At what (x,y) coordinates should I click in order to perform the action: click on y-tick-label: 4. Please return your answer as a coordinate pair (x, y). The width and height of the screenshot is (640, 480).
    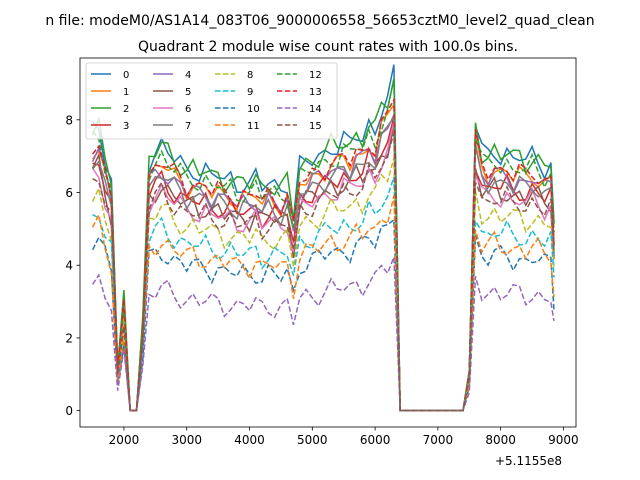
    Looking at the image, I should click on (69, 266).